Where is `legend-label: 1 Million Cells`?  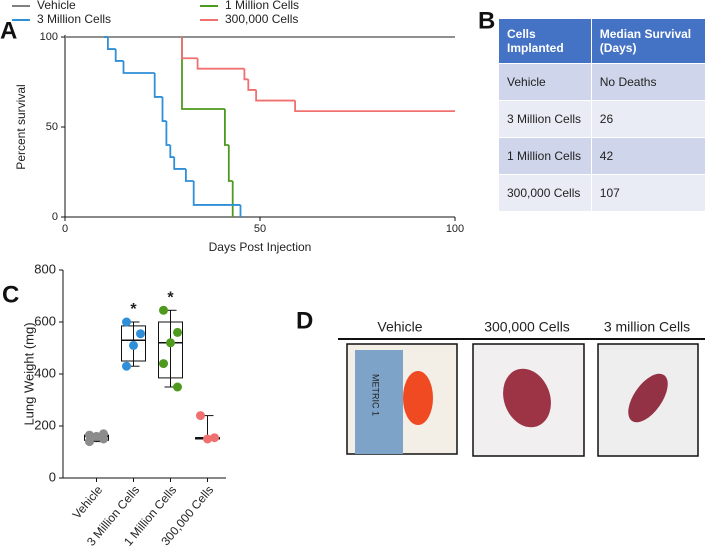
legend-label: 1 Million Cells is located at coordinates (262, 6).